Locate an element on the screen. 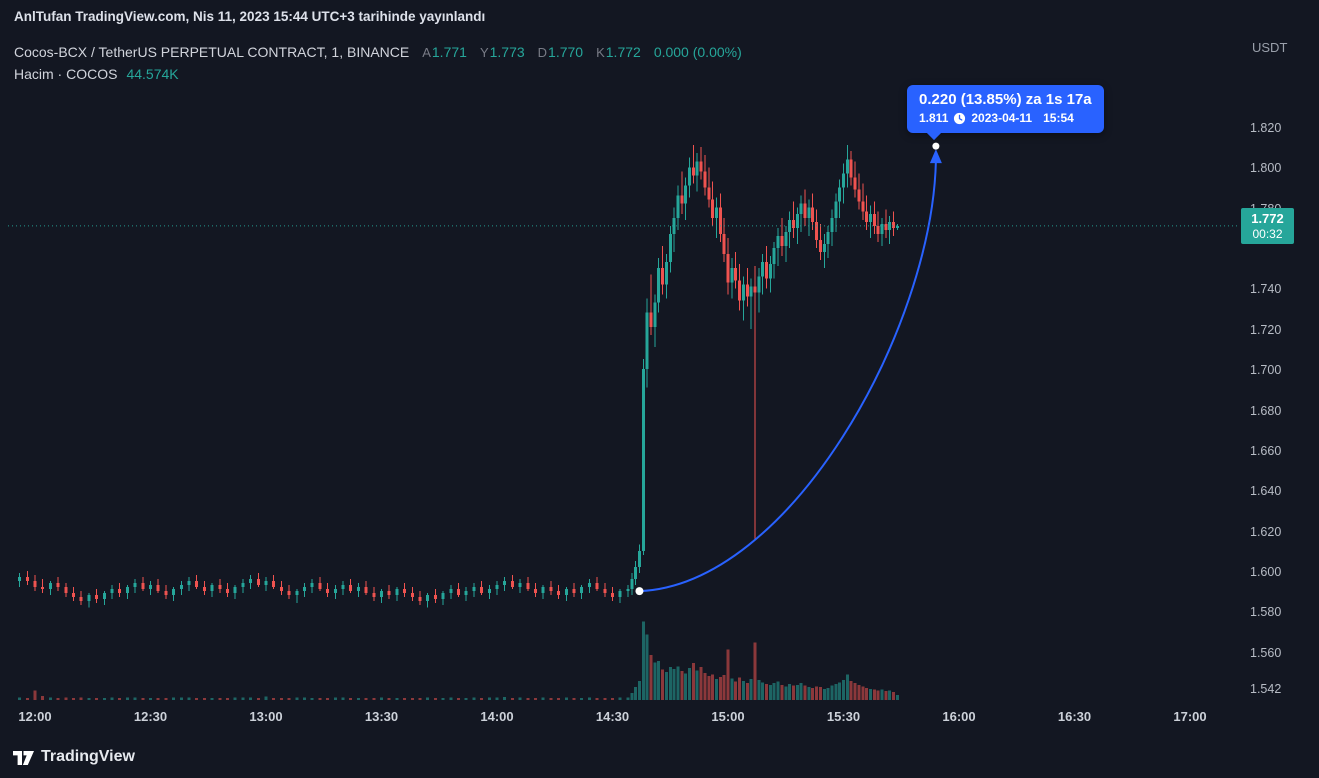 The image size is (1319, 778). price-tick: 1.660 is located at coordinates (1266, 450).